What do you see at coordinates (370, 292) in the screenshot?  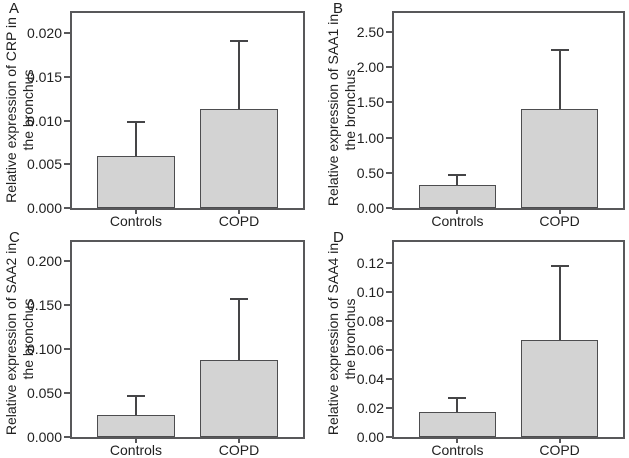 I see `y-tick-label: 0.10` at bounding box center [370, 292].